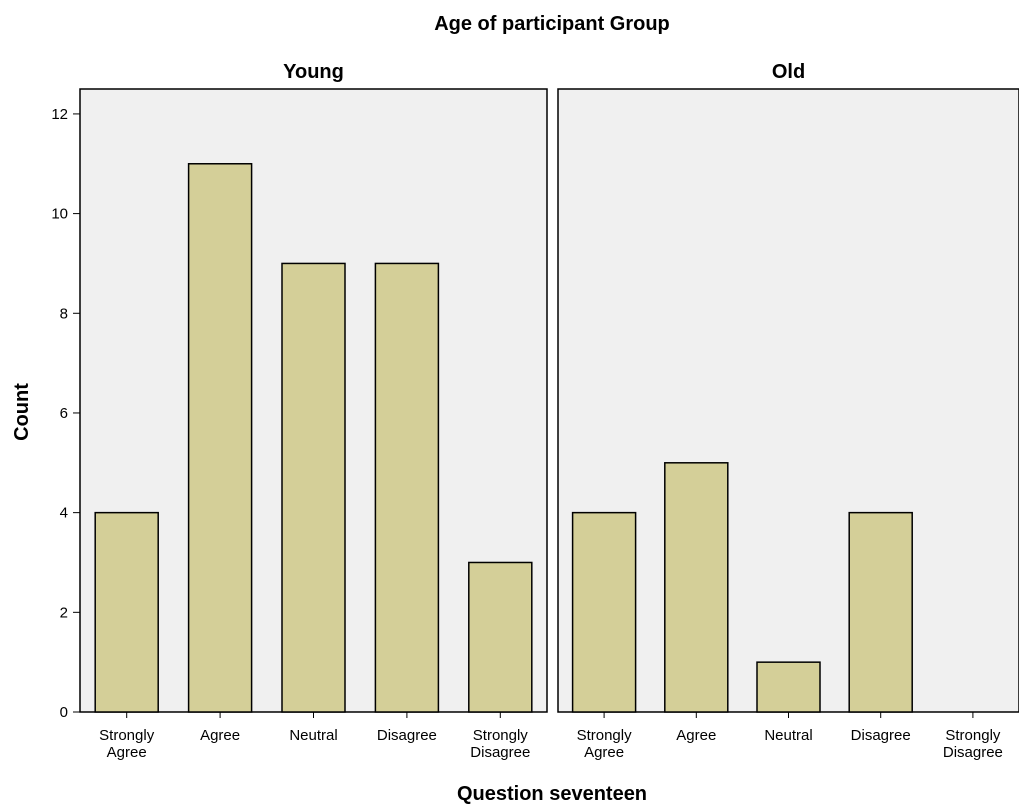 The width and height of the screenshot is (1019, 805). What do you see at coordinates (605, 744) in the screenshot?
I see `x-tick-label-old-0: Strongly Agree` at bounding box center [605, 744].